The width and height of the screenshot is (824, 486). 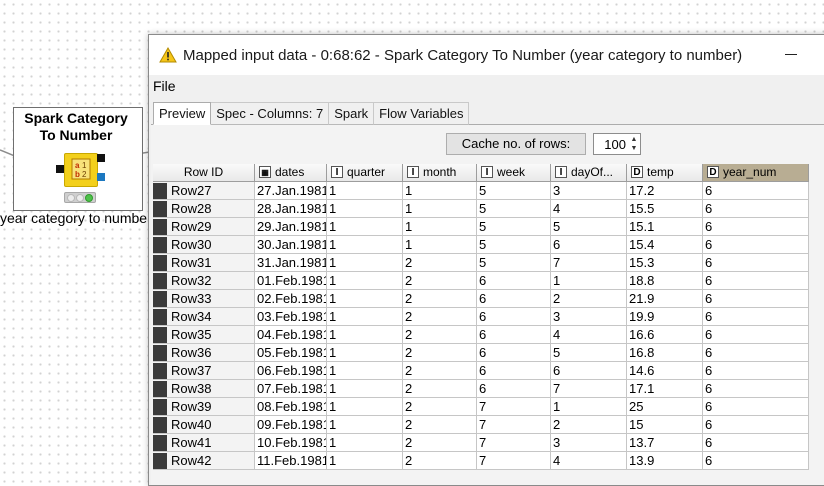 What do you see at coordinates (291, 299) in the screenshot?
I see `table-cell: 02.Feb.1981` at bounding box center [291, 299].